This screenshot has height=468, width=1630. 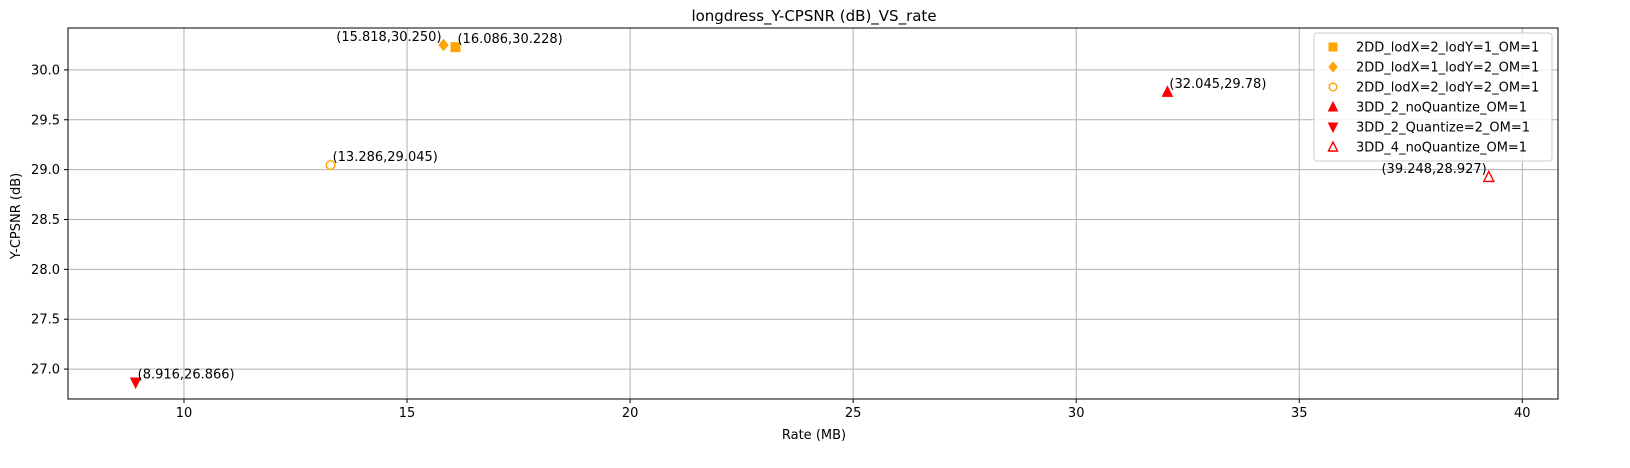 What do you see at coordinates (1217, 84) in the screenshot?
I see `point-annotation: (32.045,29.78)` at bounding box center [1217, 84].